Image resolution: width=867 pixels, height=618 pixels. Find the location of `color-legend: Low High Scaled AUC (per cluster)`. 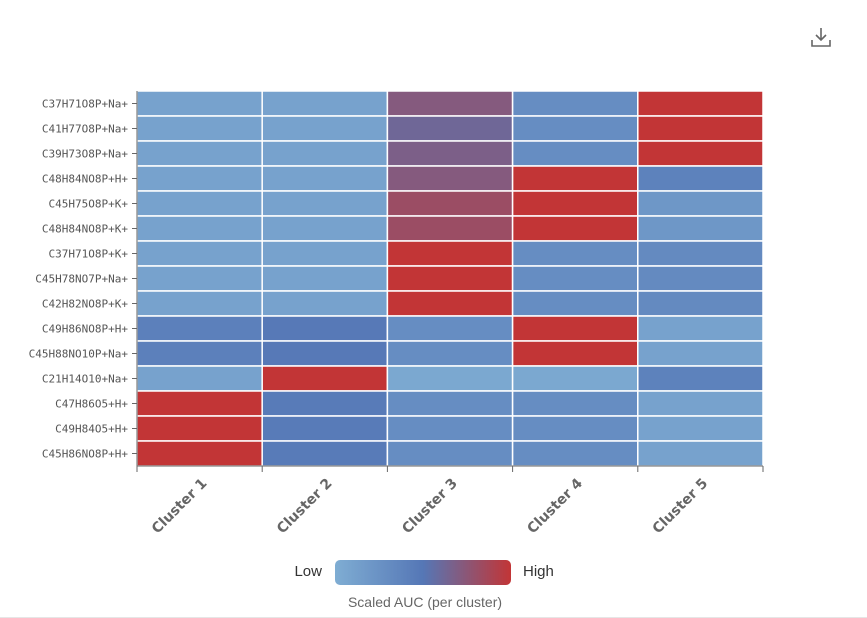

color-legend: Low High Scaled AUC (per cluster) is located at coordinates (433, 588).